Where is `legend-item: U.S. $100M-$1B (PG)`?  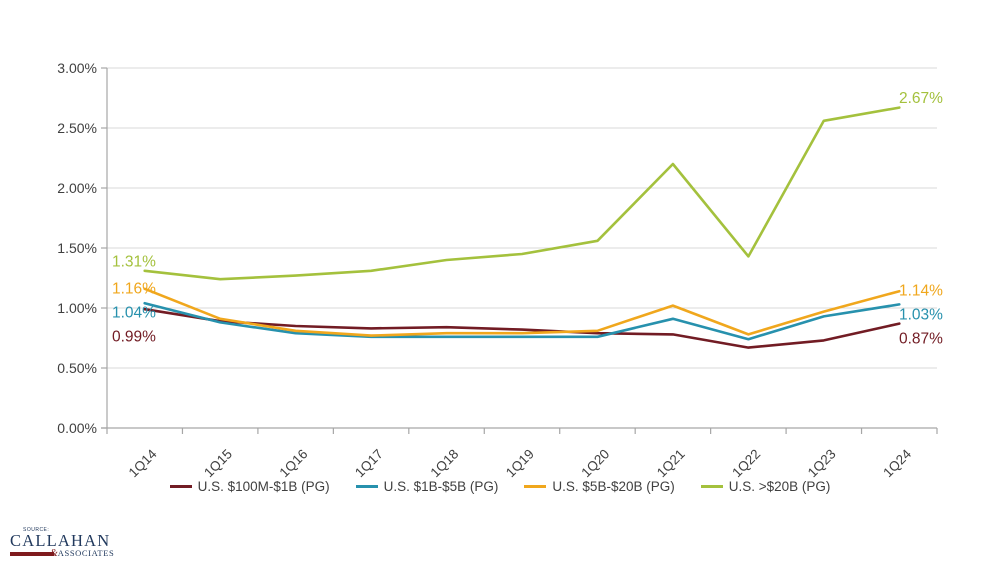
legend-item: U.S. $100M-$1B (PG) is located at coordinates (249, 486).